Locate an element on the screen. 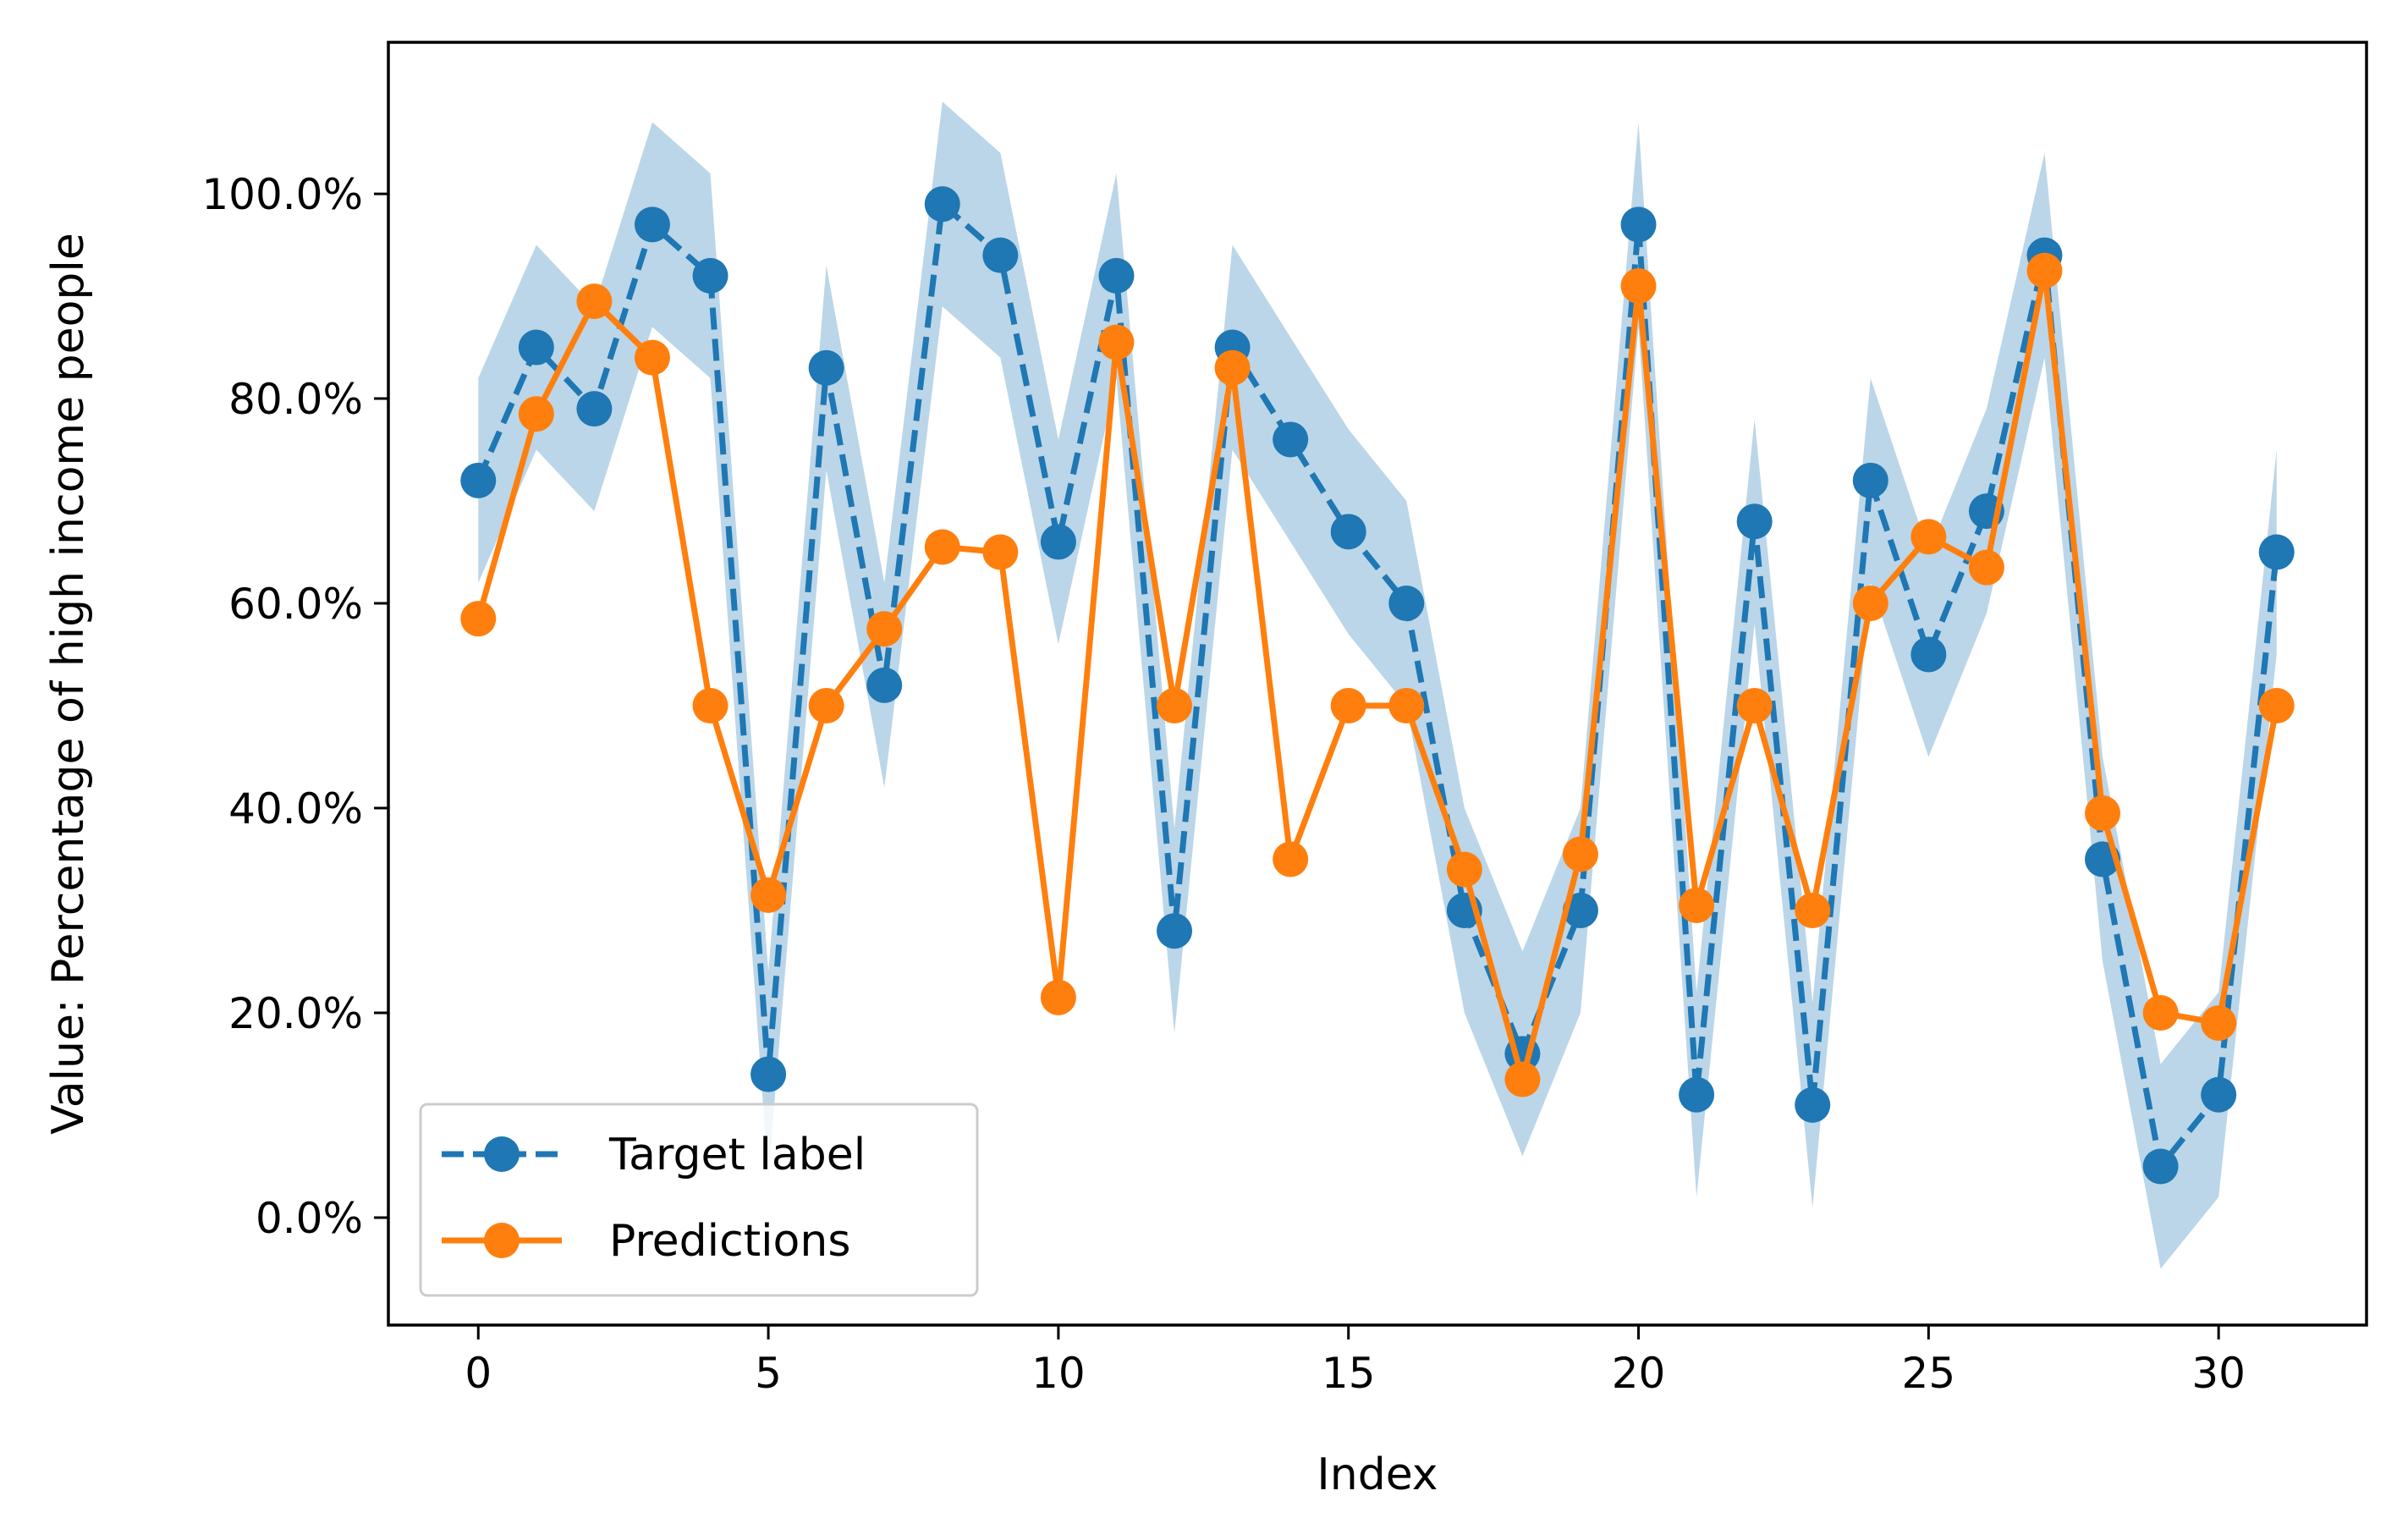 The height and width of the screenshot is (1540, 2397). y-tick-label: 20.0% is located at coordinates (295, 1013).